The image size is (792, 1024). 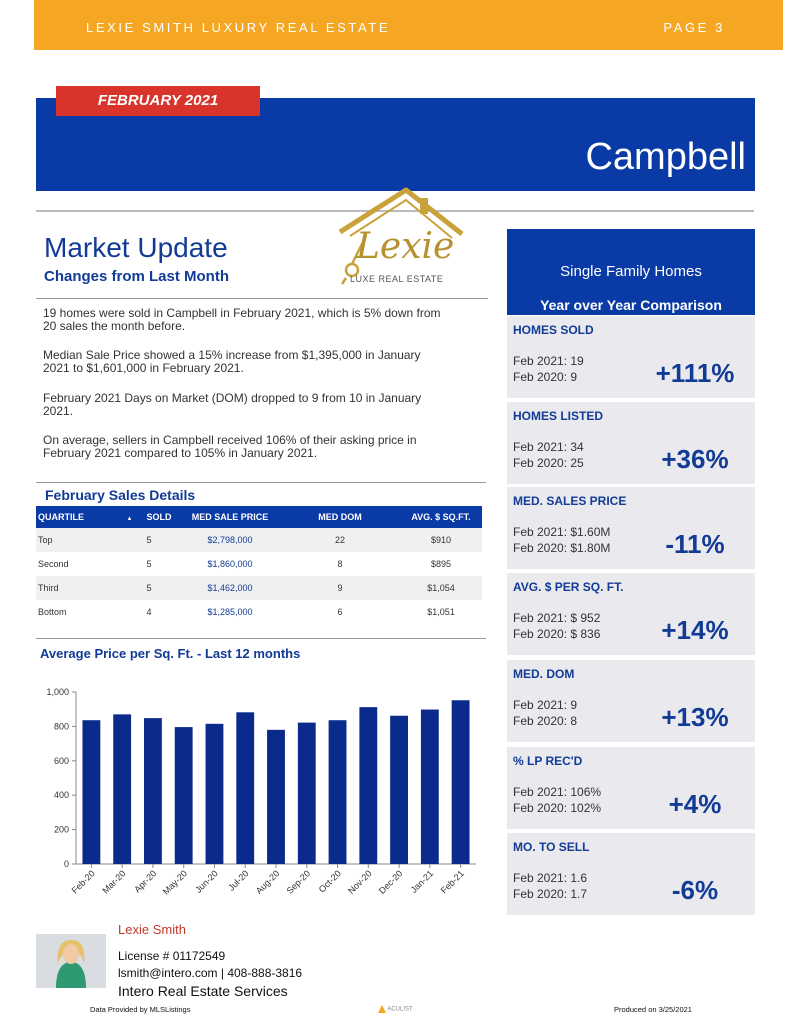 What do you see at coordinates (545, 705) in the screenshot?
I see `stat-current: Feb 2021: 9` at bounding box center [545, 705].